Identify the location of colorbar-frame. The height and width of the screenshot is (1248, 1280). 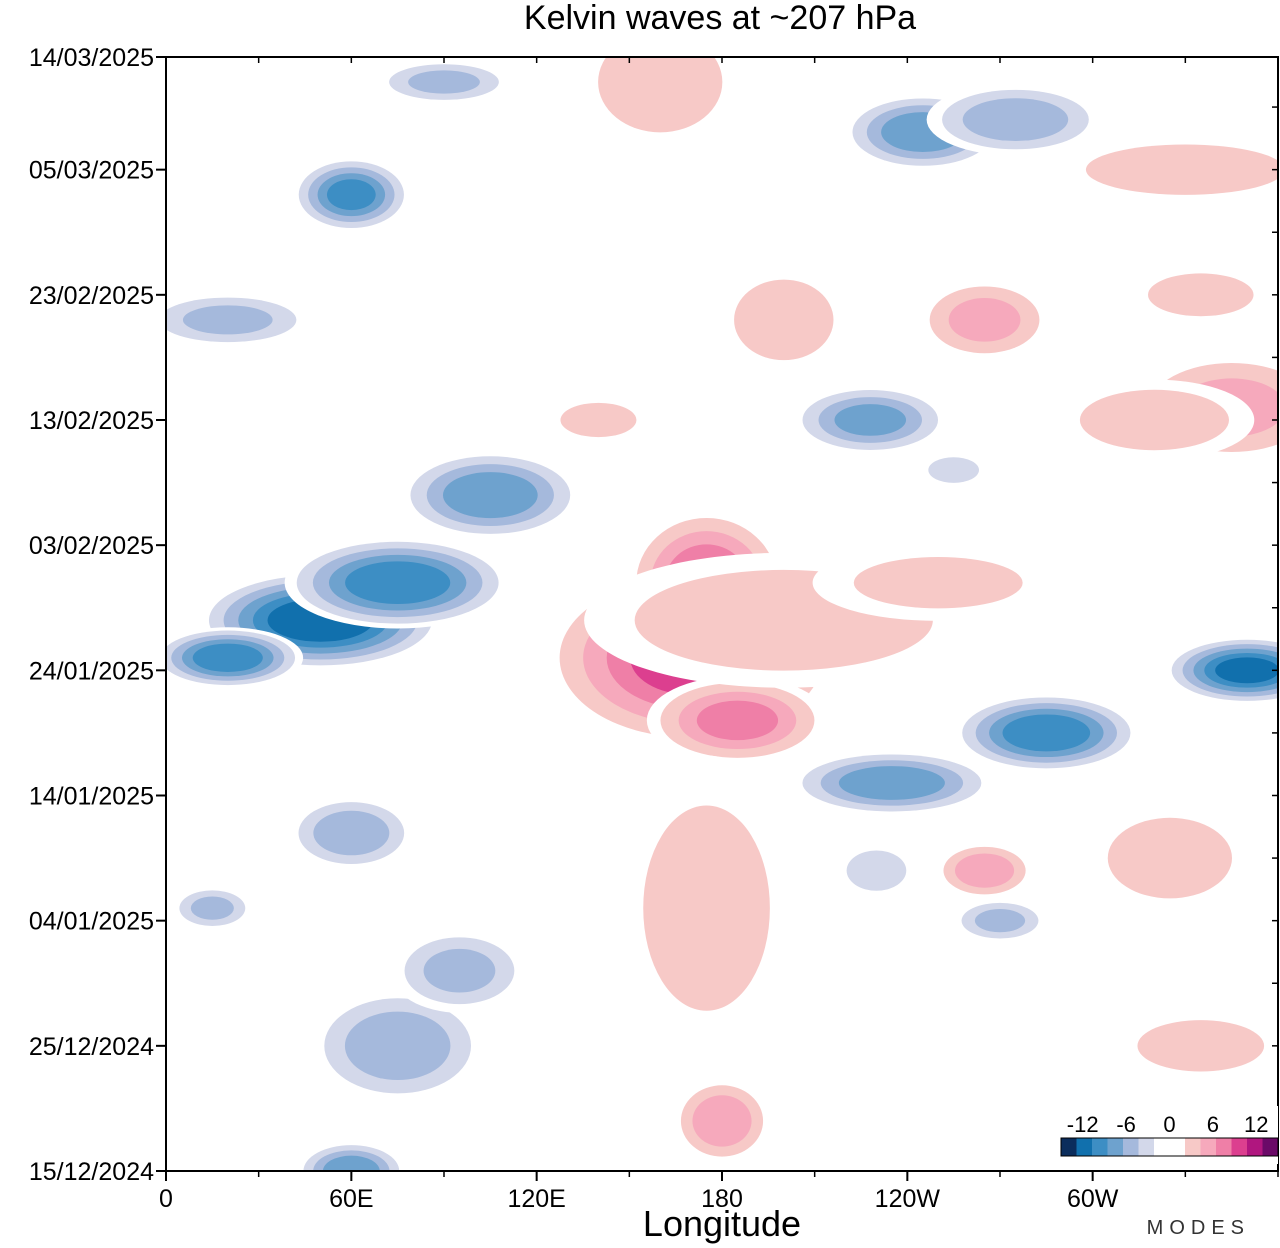
(1169, 1147).